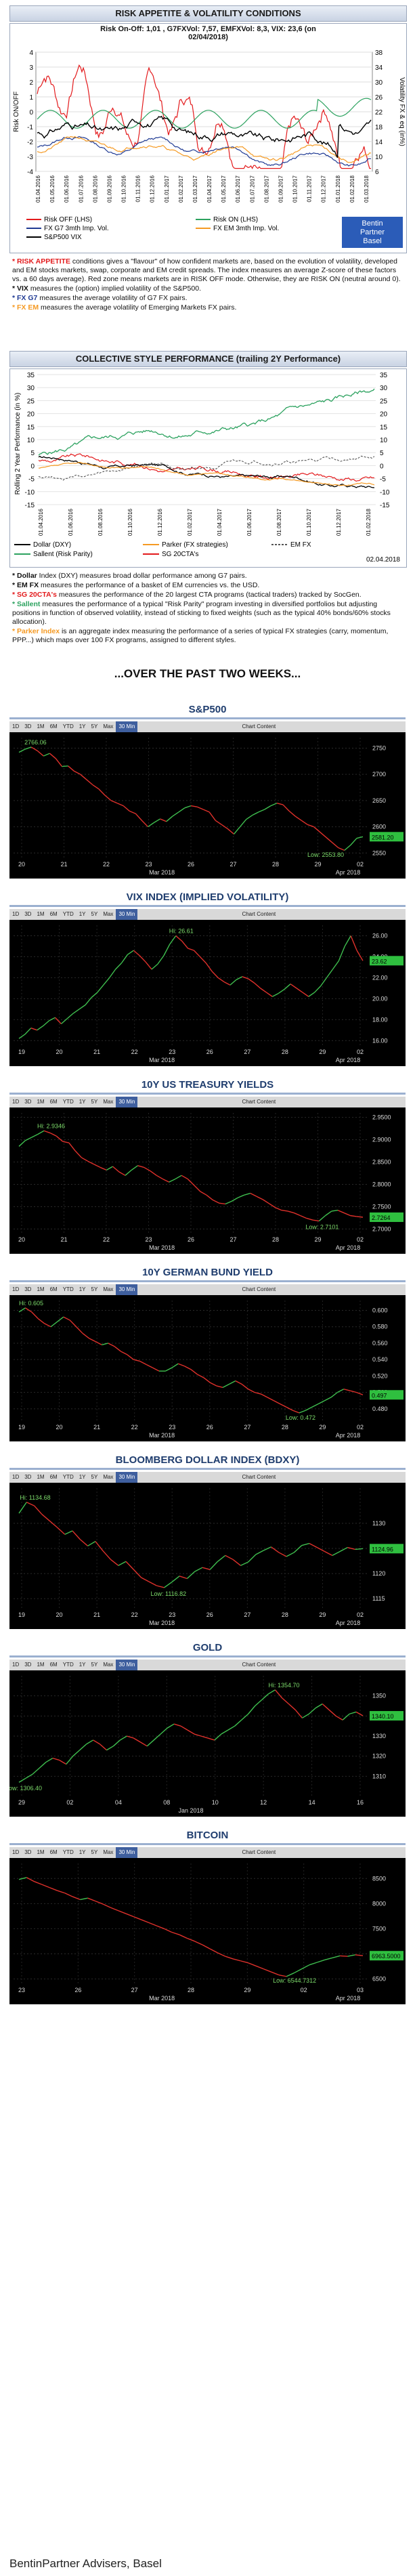 The image size is (415, 2576). Describe the element at coordinates (275, 865) in the screenshot. I see `market-x-tick: 28` at that location.